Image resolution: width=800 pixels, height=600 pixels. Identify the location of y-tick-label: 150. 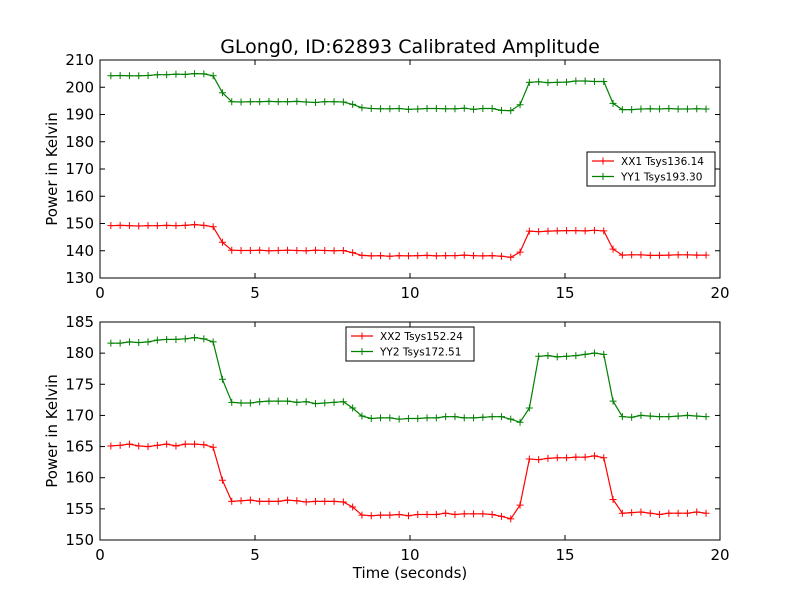
(79, 224).